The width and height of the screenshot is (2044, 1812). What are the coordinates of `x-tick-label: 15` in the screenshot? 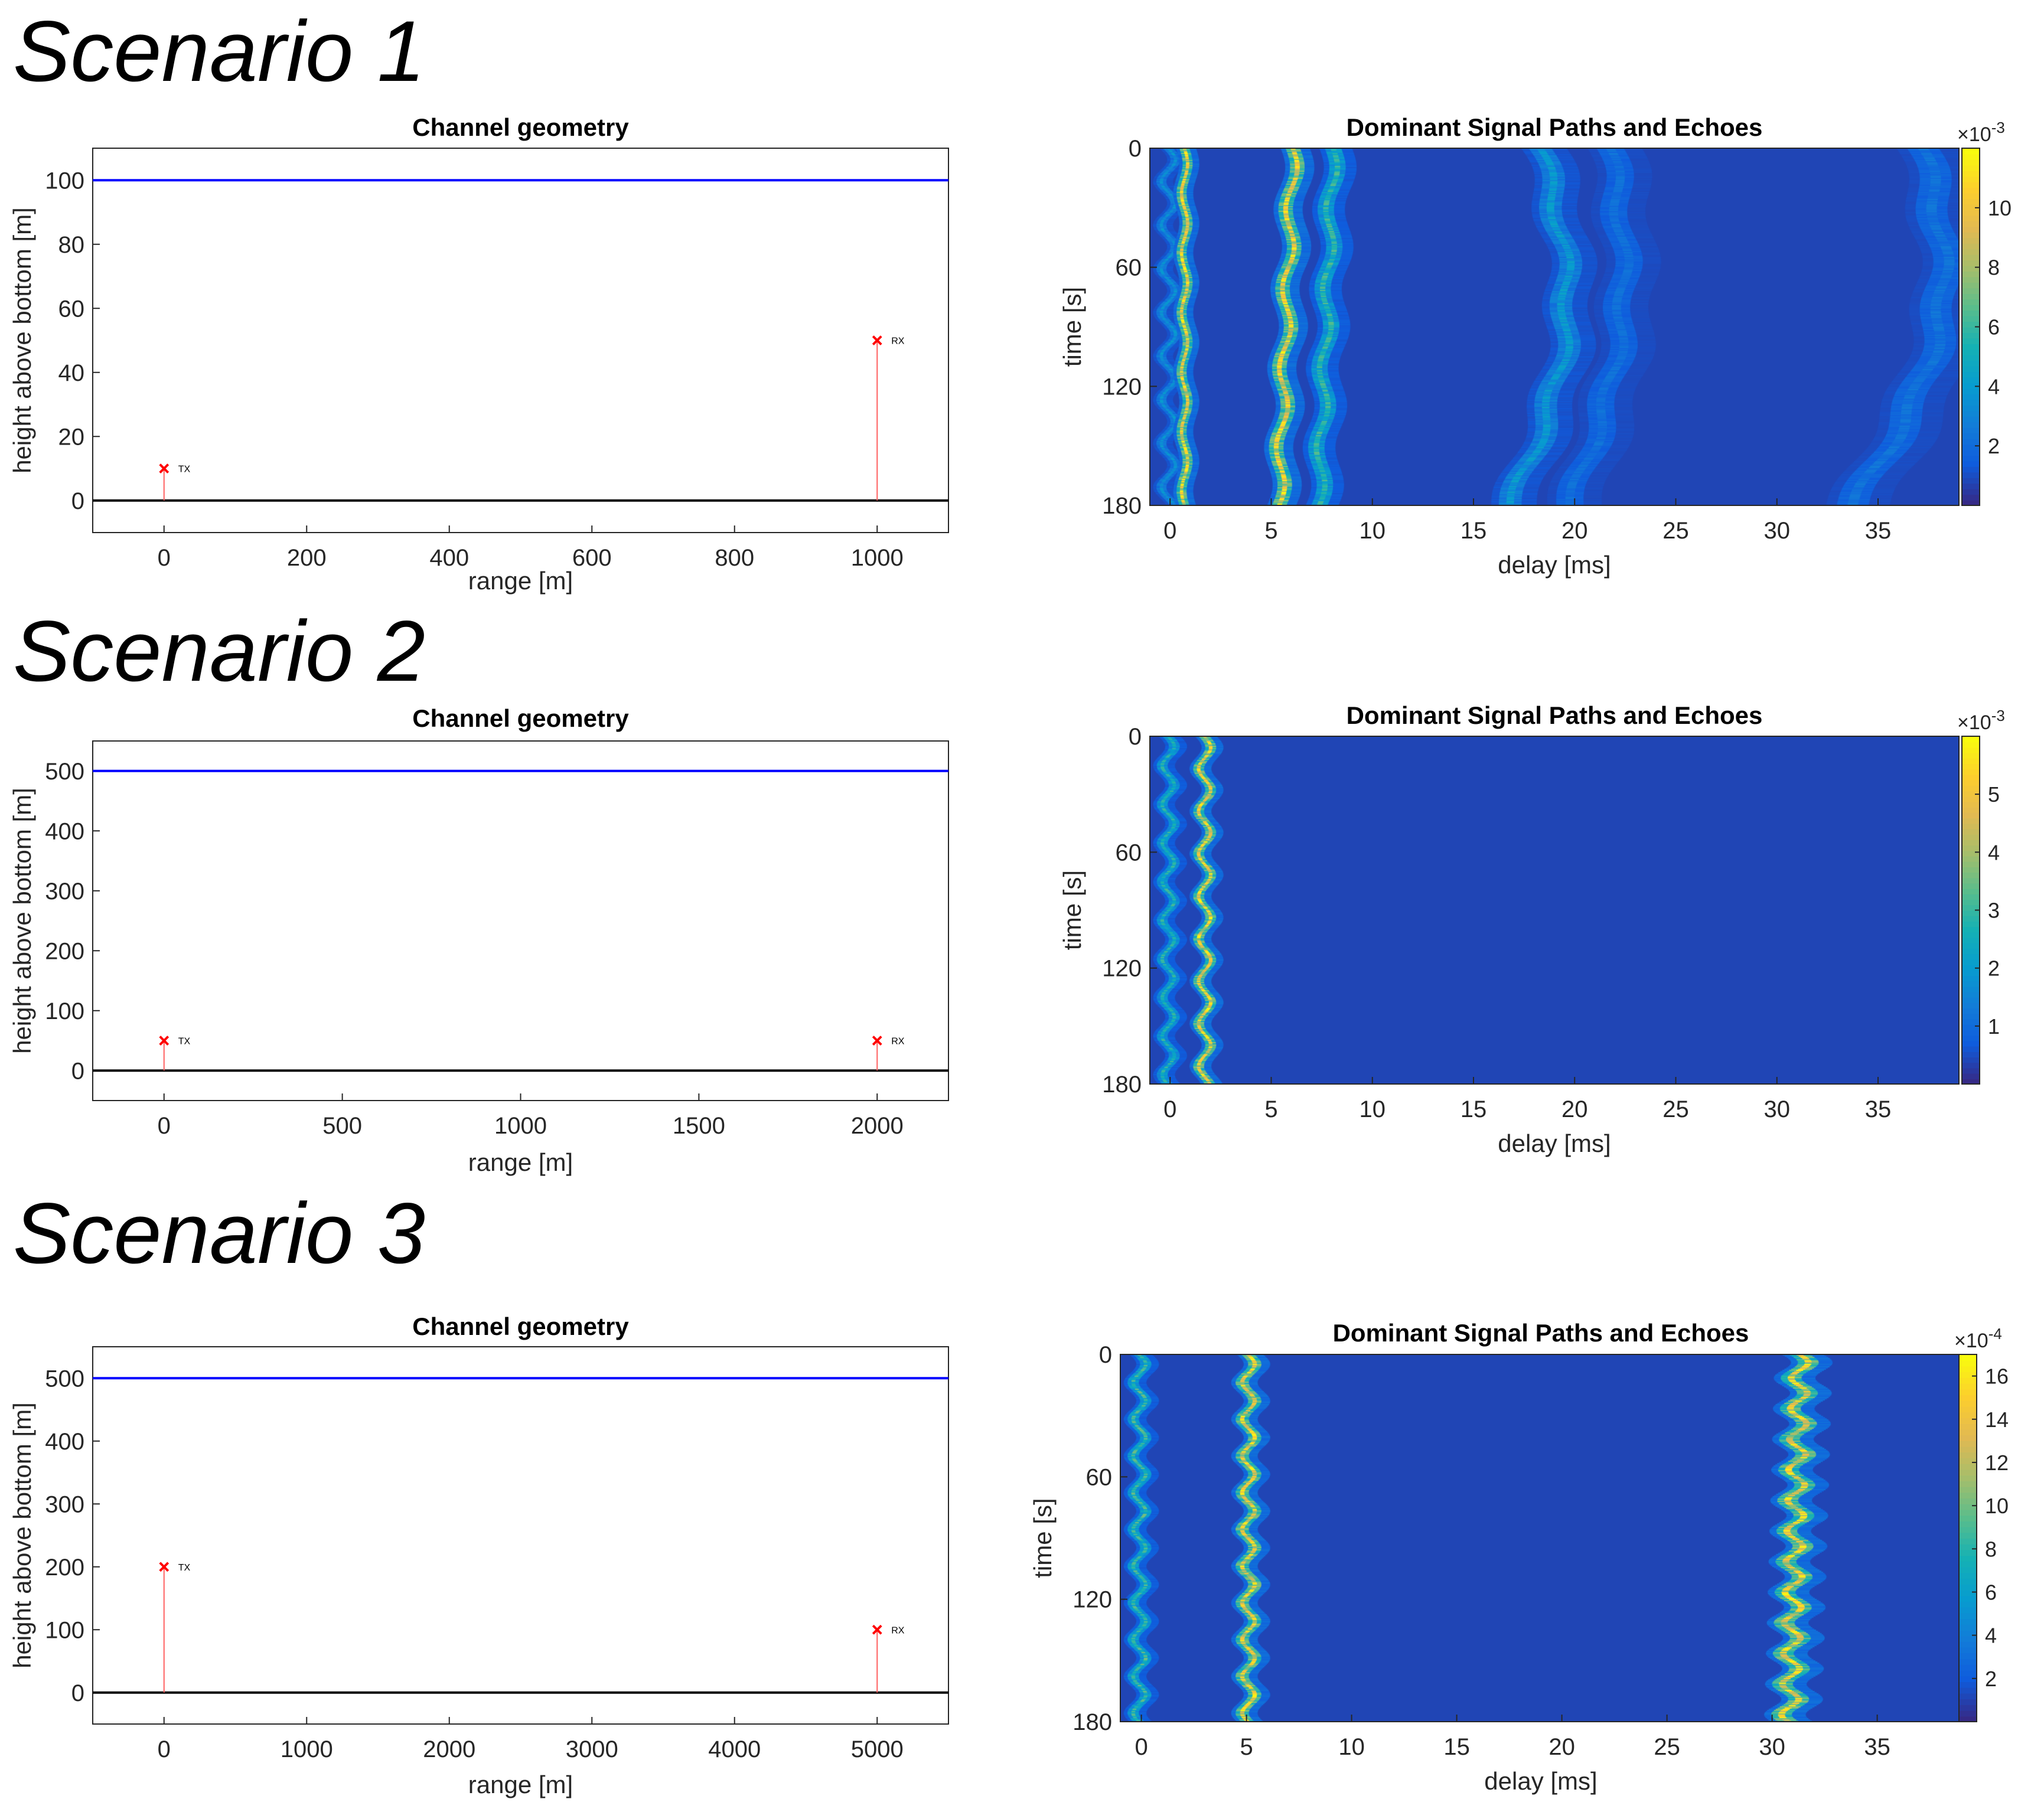 It's located at (1474, 1109).